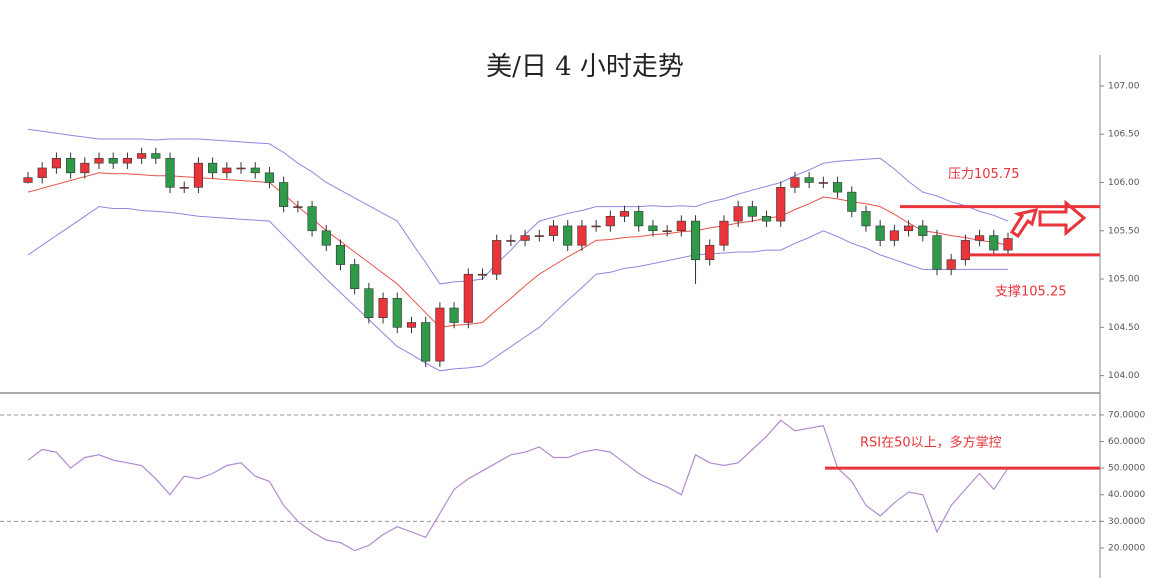  What do you see at coordinates (1126, 469) in the screenshot?
I see `y-tick-label: 50.0000` at bounding box center [1126, 469].